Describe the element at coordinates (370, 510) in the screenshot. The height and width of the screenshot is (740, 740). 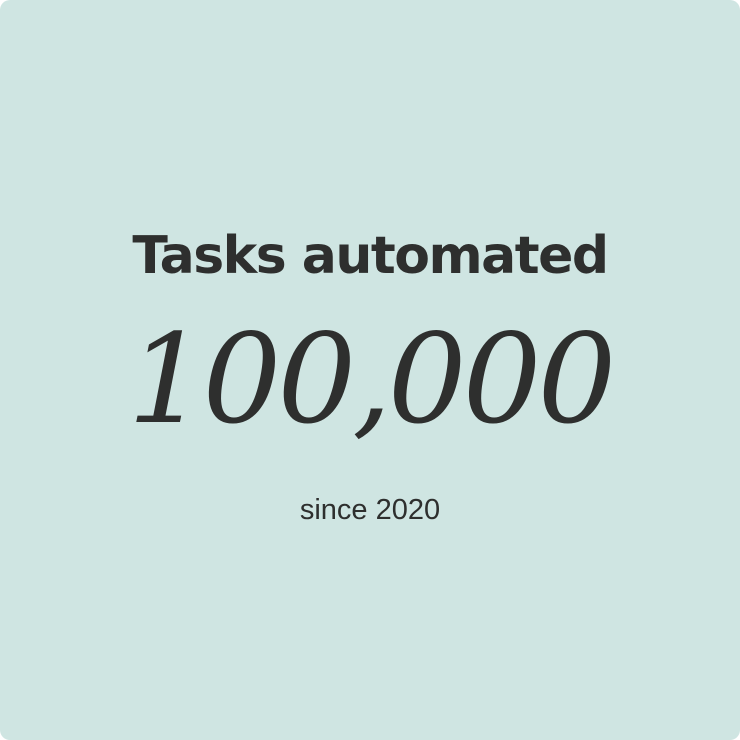
I see `stat-caption: since 2020` at that location.